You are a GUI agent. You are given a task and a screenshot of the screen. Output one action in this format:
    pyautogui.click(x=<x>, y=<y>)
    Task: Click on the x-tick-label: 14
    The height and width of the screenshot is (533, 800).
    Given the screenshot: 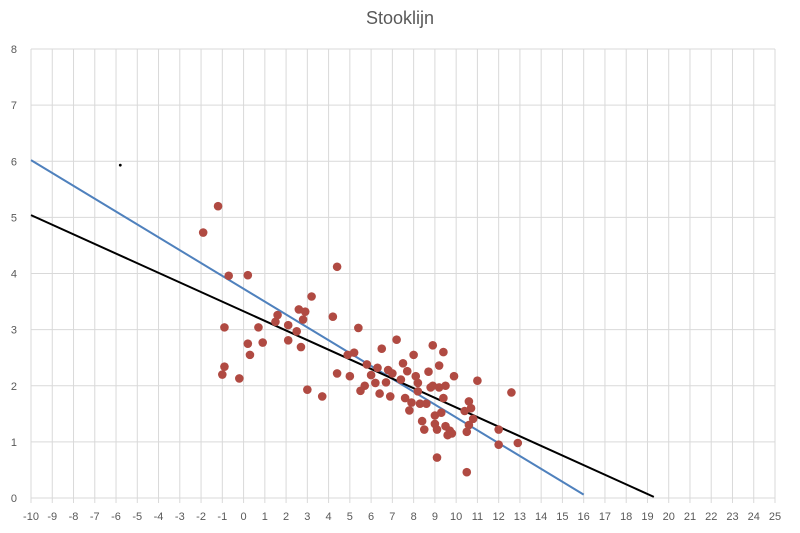 What is the action you would take?
    pyautogui.click(x=541, y=517)
    